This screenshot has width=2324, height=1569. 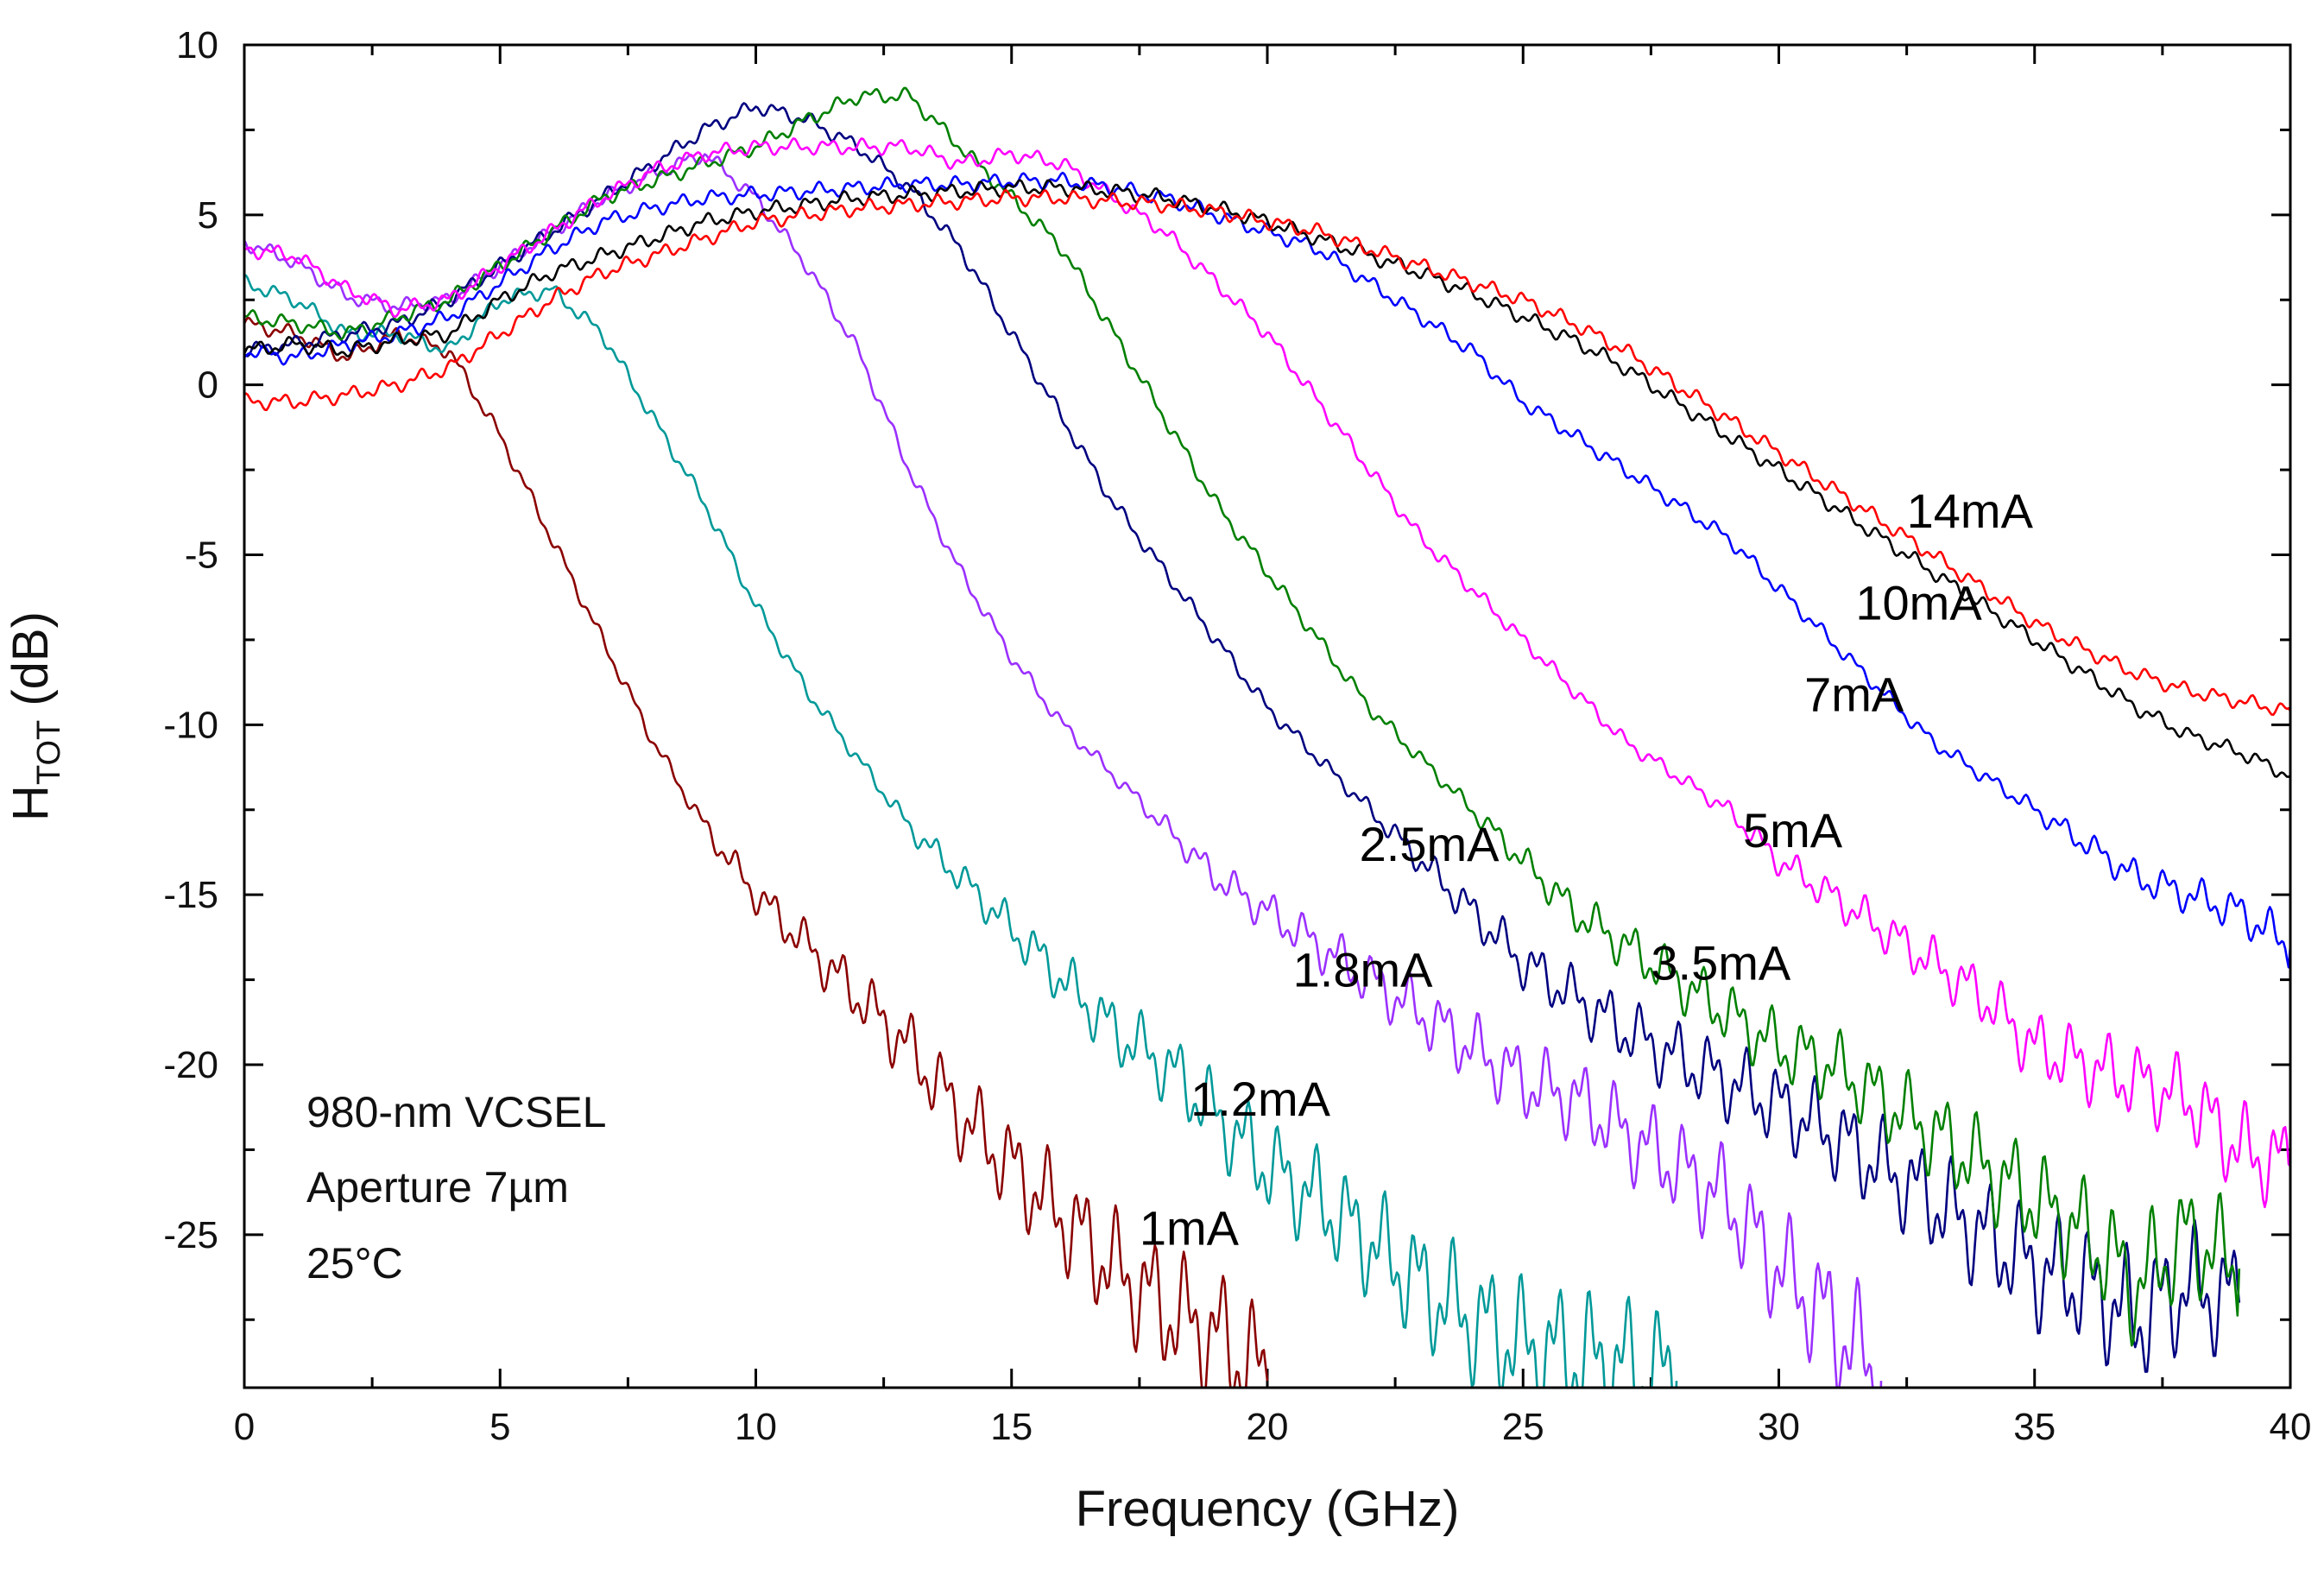 What do you see at coordinates (1430, 844) in the screenshot?
I see `series-label-2-5mA: 2.5mA` at bounding box center [1430, 844].